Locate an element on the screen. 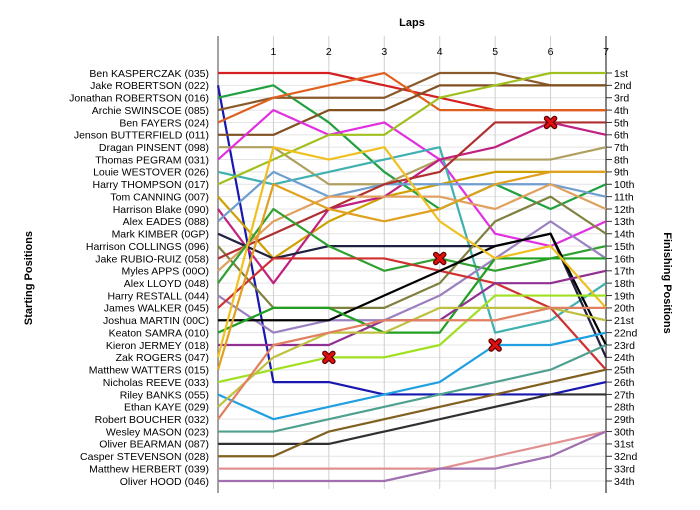 This screenshot has height=510, width=700. finishing-label: 7th is located at coordinates (621, 148).